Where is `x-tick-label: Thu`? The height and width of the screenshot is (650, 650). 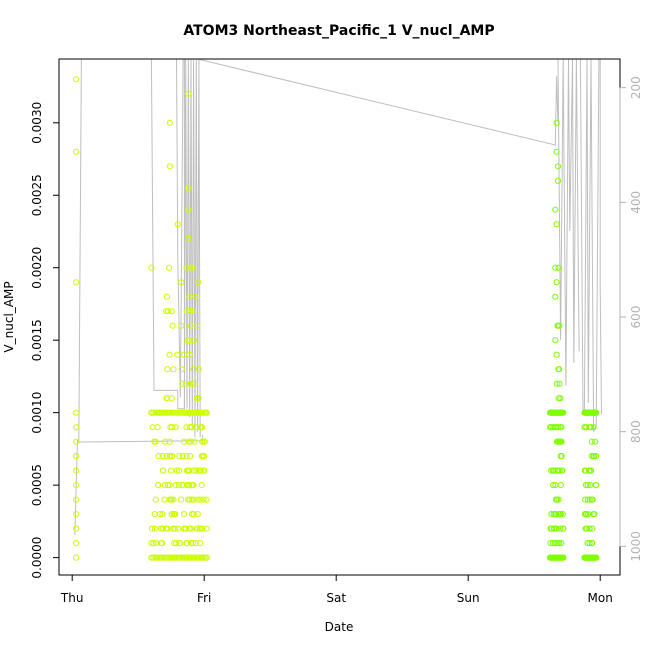 x-tick-label: Thu is located at coordinates (72, 598).